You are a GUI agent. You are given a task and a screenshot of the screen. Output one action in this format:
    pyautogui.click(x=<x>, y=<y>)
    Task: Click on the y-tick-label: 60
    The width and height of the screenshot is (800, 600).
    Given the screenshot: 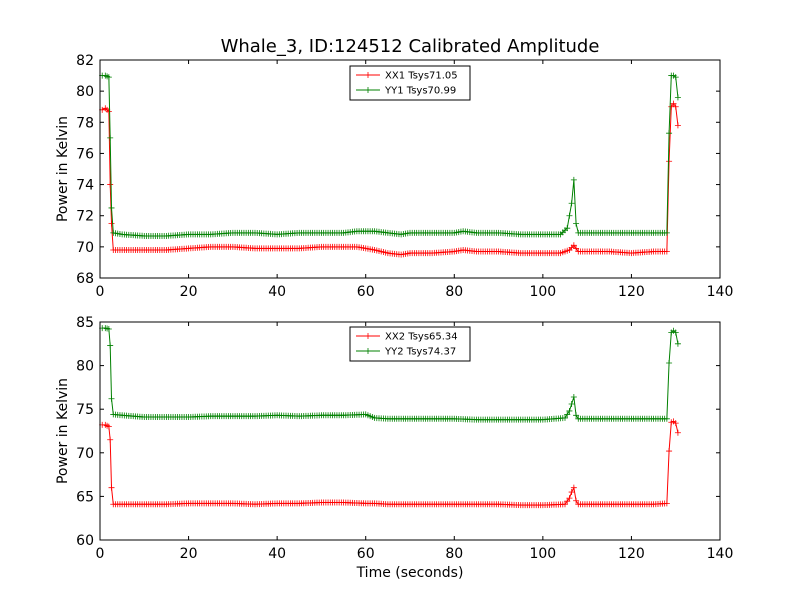 What is the action you would take?
    pyautogui.click(x=85, y=541)
    